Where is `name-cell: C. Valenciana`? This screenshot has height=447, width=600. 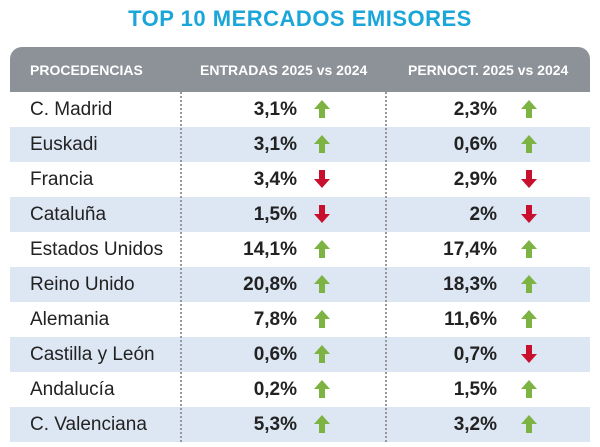
name-cell: C. Valenciana is located at coordinates (88, 424).